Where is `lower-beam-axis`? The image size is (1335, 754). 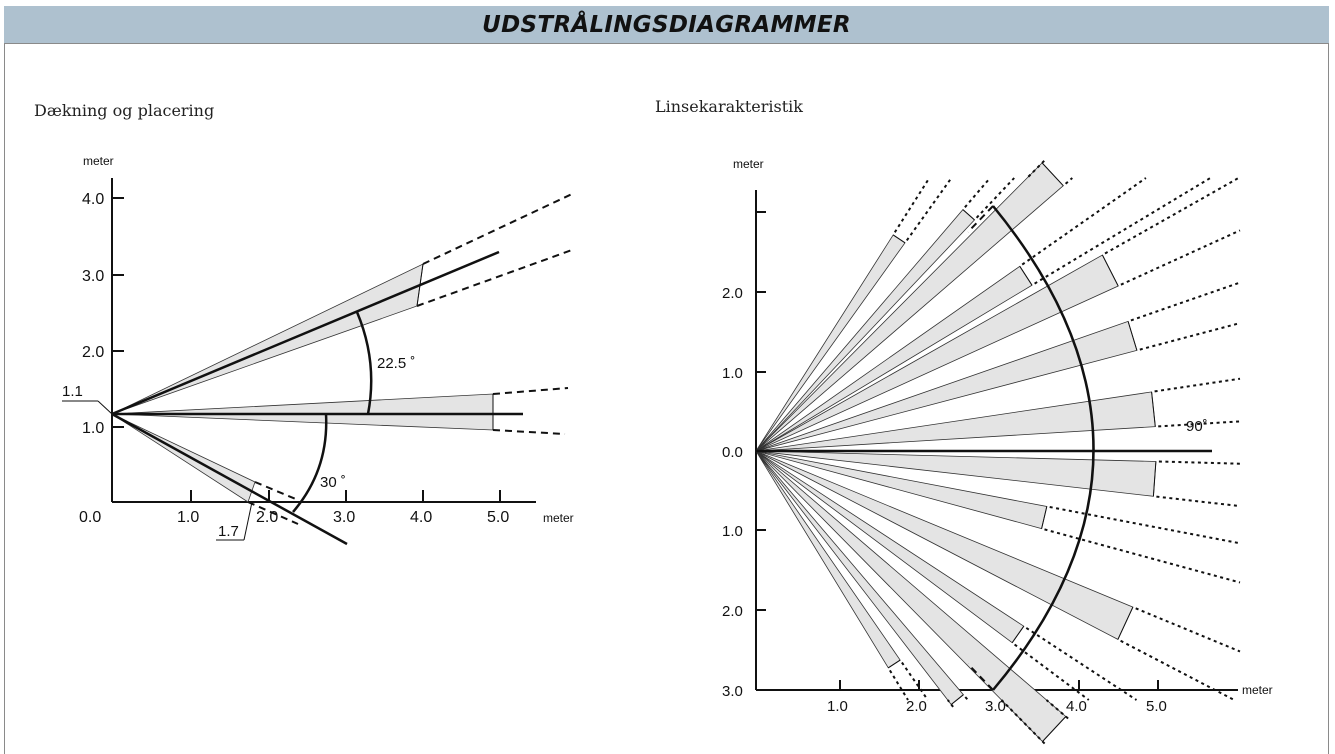
lower-beam-axis is located at coordinates (229, 479).